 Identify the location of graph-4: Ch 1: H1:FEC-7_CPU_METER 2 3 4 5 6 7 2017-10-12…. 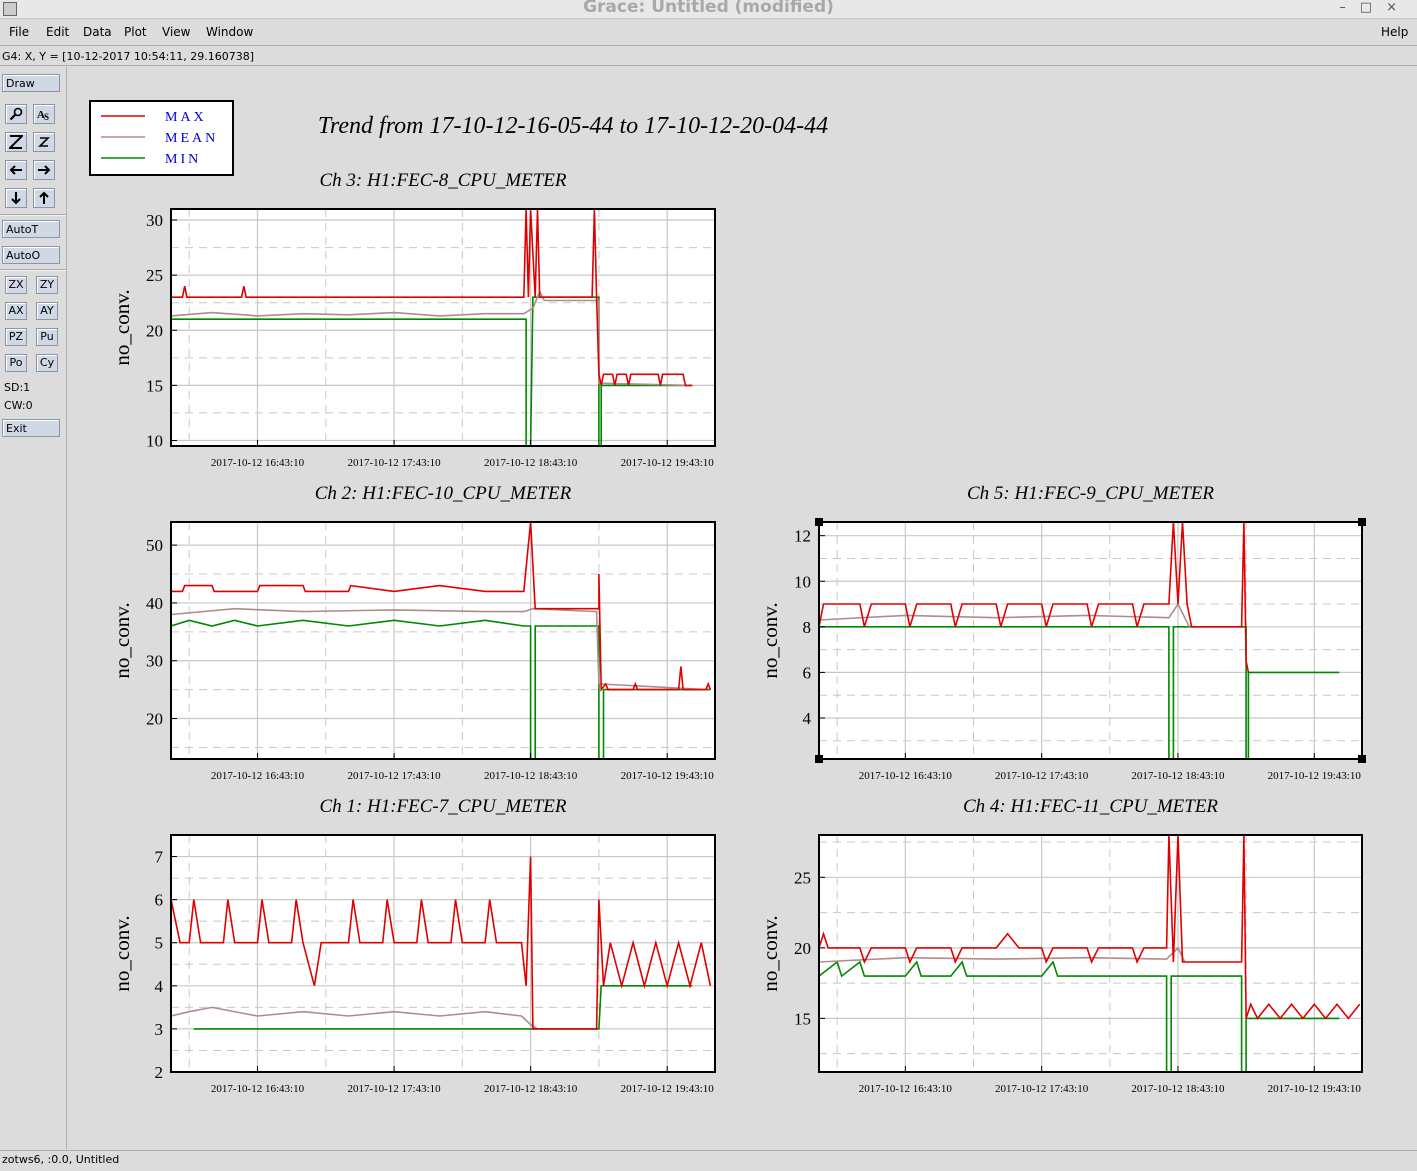
(413, 945).